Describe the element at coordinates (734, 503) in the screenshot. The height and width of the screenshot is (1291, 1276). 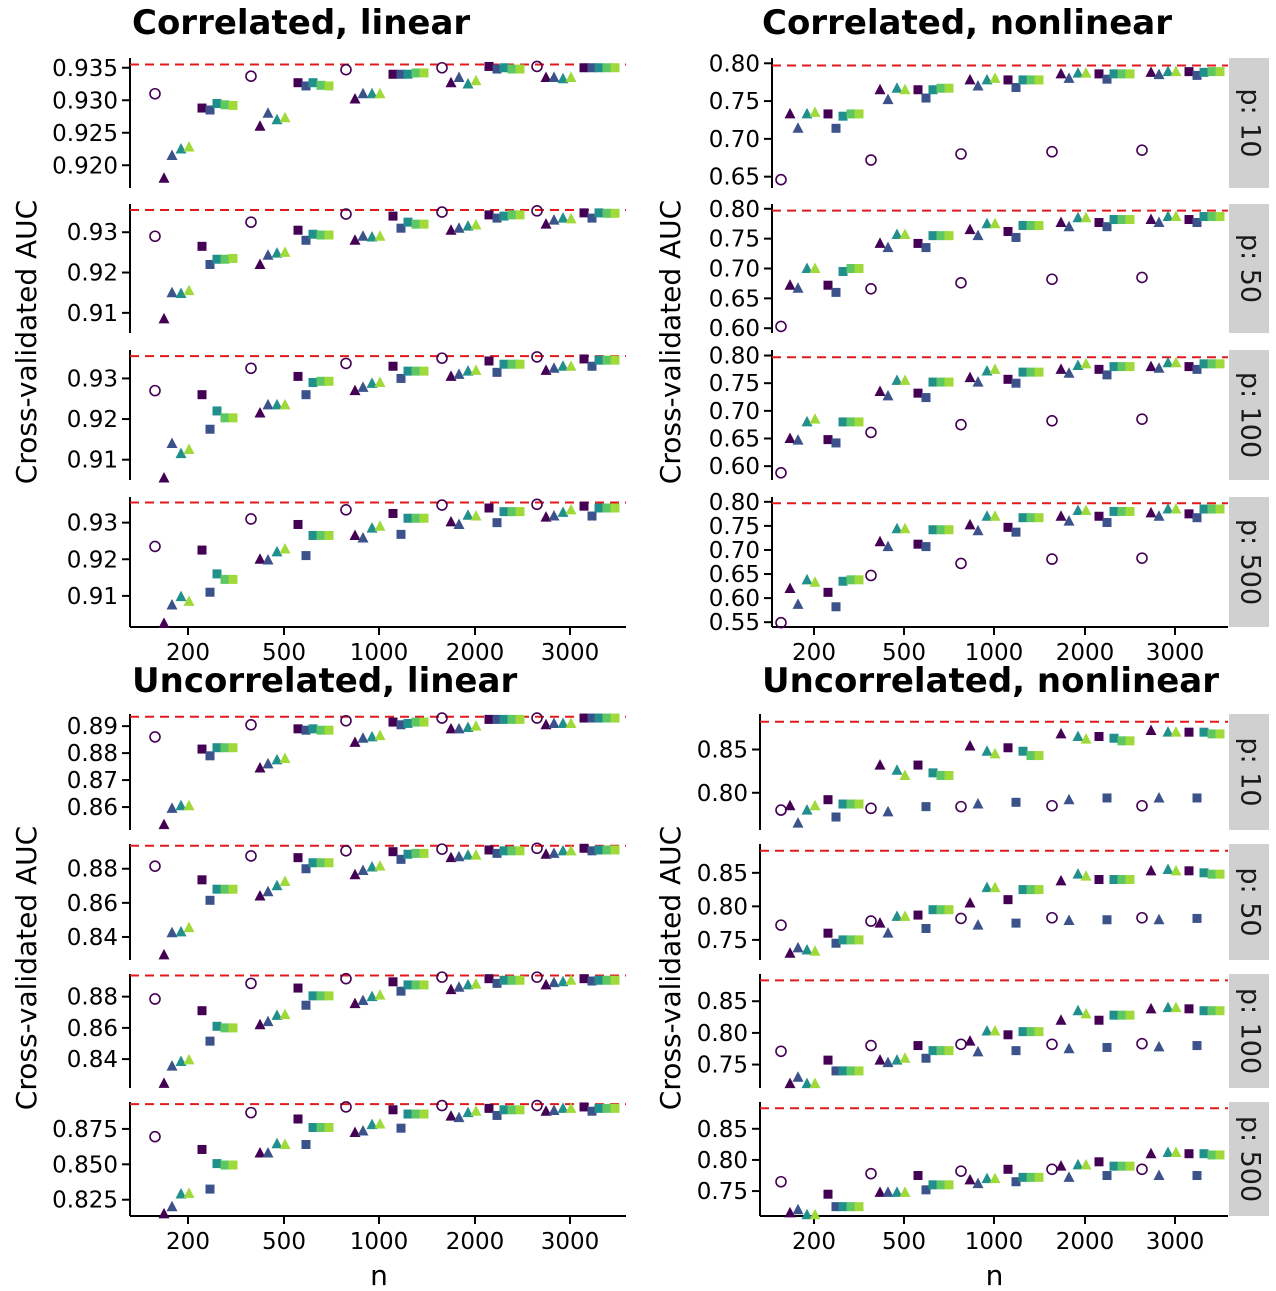
I see `y-tick-label: 0.80` at that location.